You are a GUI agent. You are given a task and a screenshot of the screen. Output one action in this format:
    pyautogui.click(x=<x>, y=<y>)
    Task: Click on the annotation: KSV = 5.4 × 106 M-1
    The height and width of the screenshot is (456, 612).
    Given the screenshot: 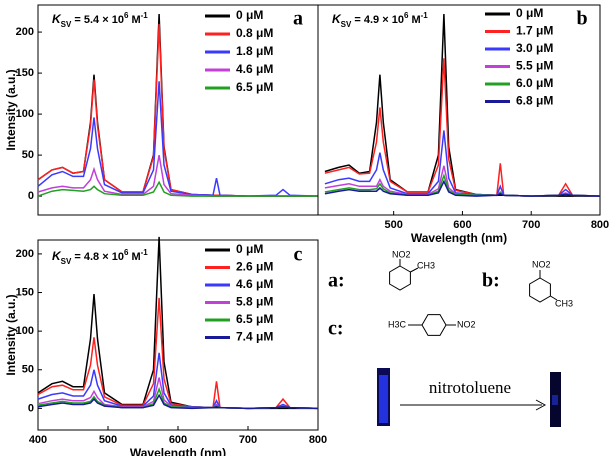 What is the action you would take?
    pyautogui.click(x=100, y=20)
    